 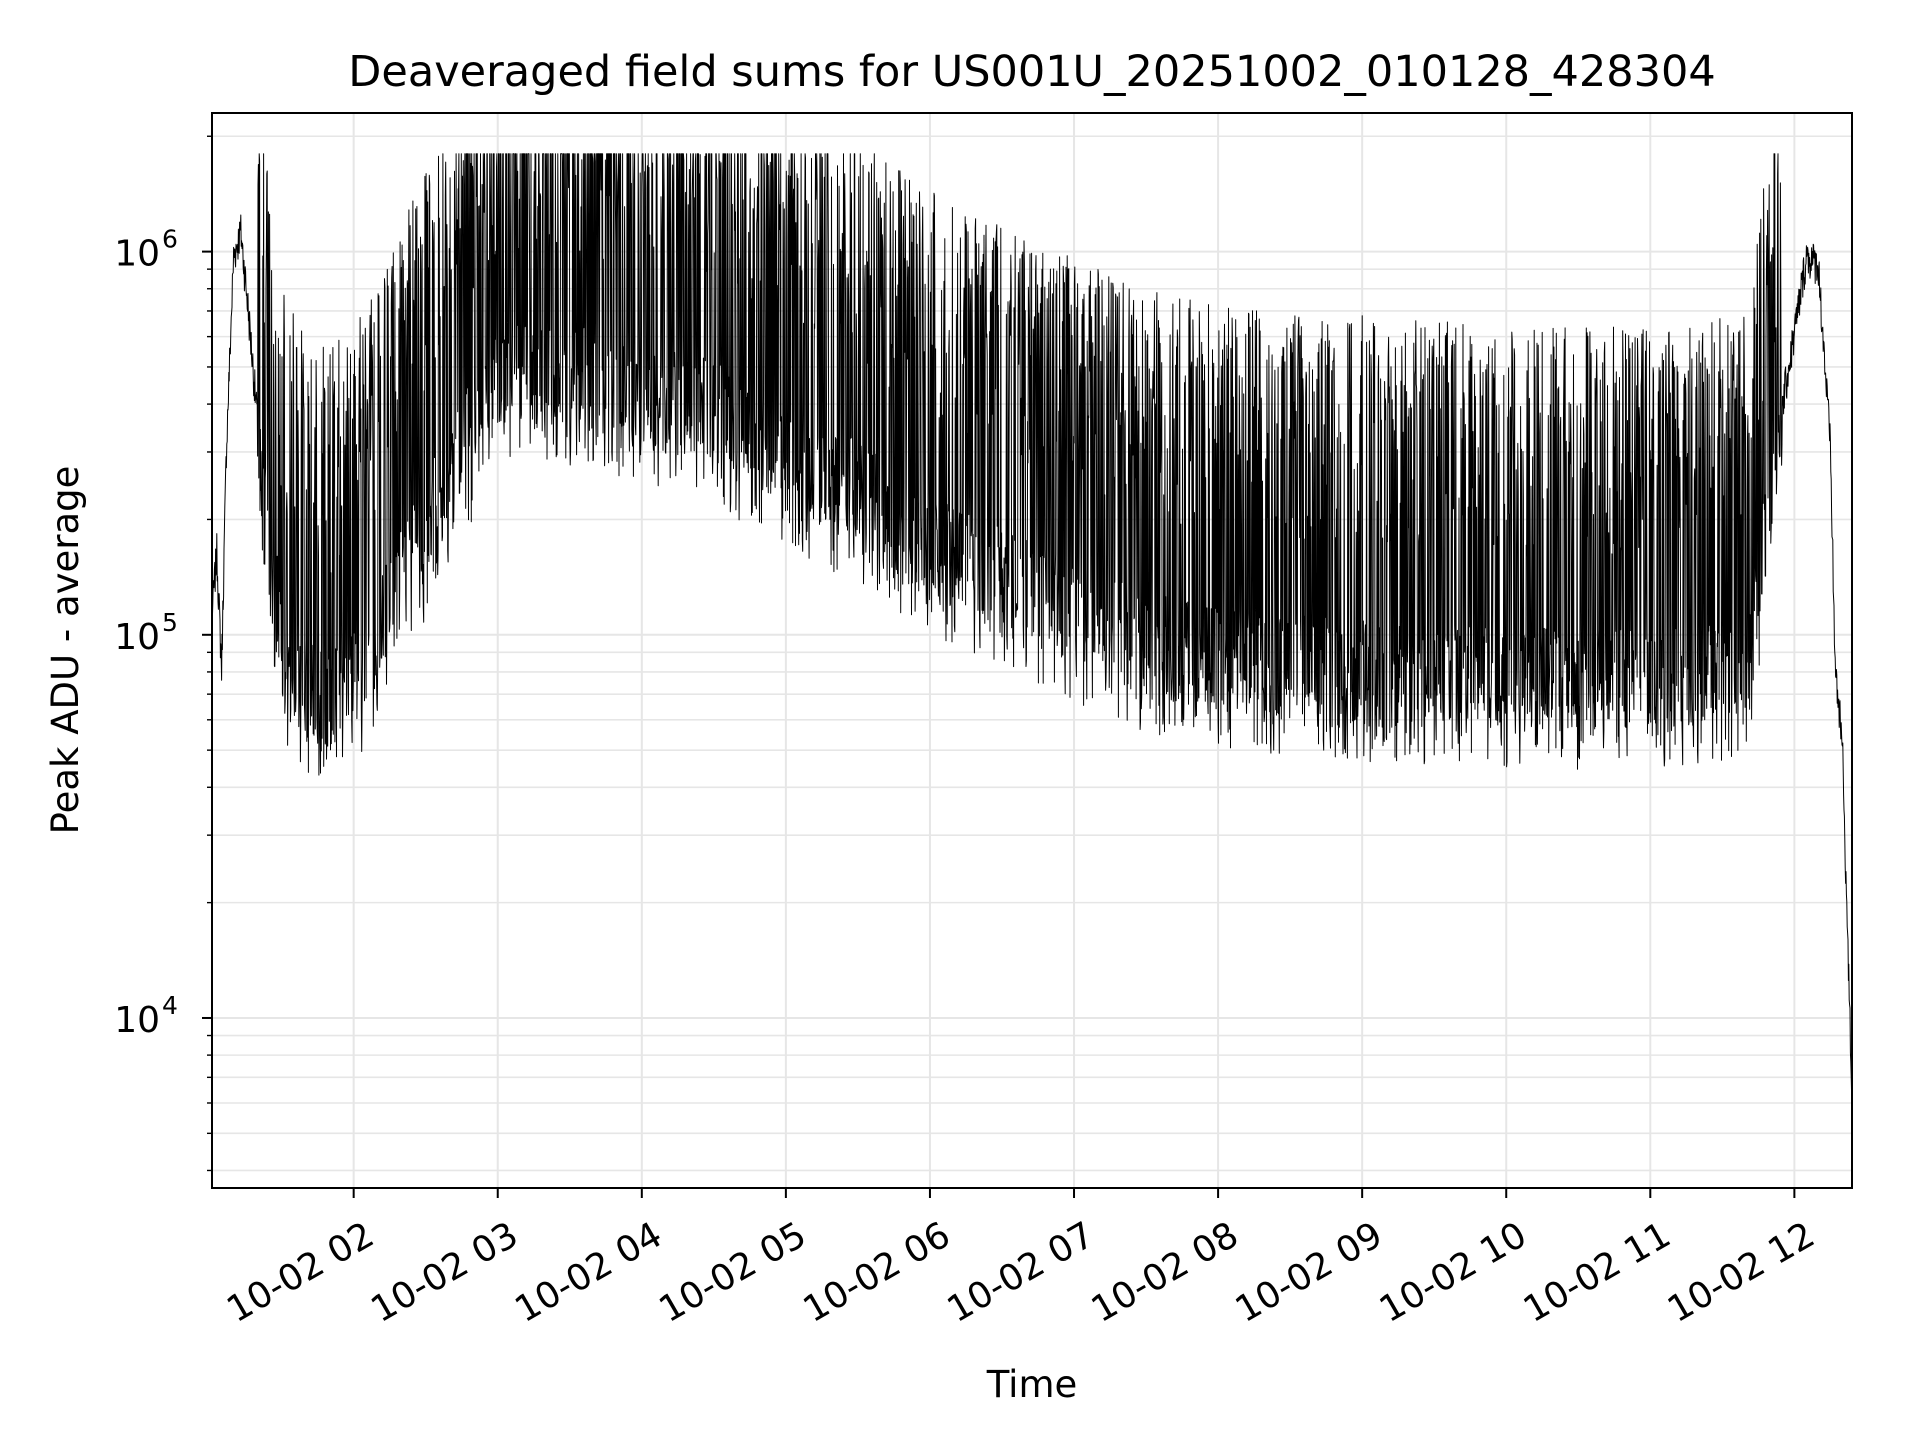 I want to click on x-tick-label: 10-02 05, so click(x=733, y=1272).